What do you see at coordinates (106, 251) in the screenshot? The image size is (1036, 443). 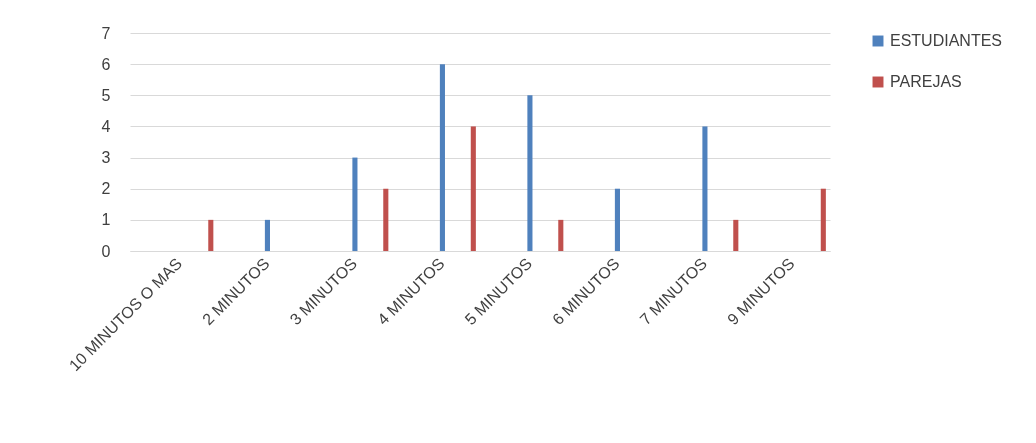 I see `y-tick-label: 0` at bounding box center [106, 251].